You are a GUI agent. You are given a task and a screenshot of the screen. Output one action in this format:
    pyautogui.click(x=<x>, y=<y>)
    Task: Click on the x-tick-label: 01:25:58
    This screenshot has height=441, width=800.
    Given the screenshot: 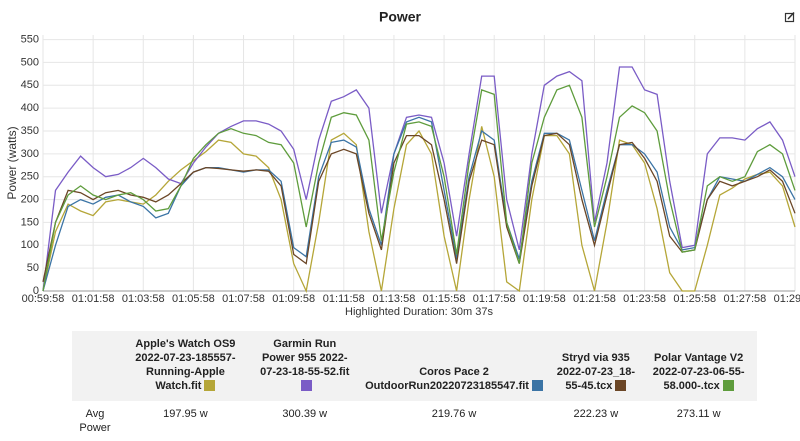 What is the action you would take?
    pyautogui.click(x=694, y=299)
    